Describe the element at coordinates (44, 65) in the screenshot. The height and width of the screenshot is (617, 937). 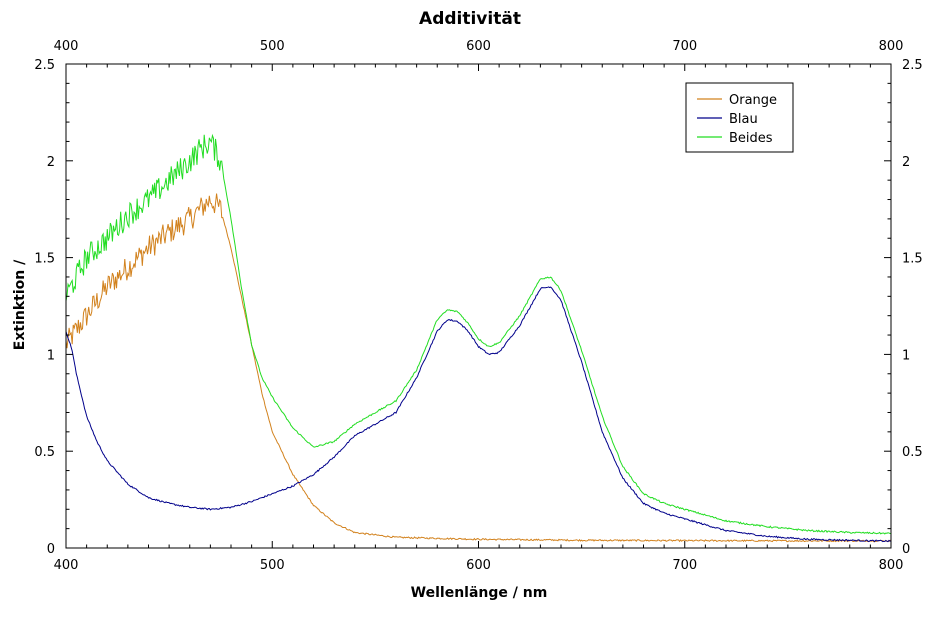
I see `y-tick-label-left: 2.5` at that location.